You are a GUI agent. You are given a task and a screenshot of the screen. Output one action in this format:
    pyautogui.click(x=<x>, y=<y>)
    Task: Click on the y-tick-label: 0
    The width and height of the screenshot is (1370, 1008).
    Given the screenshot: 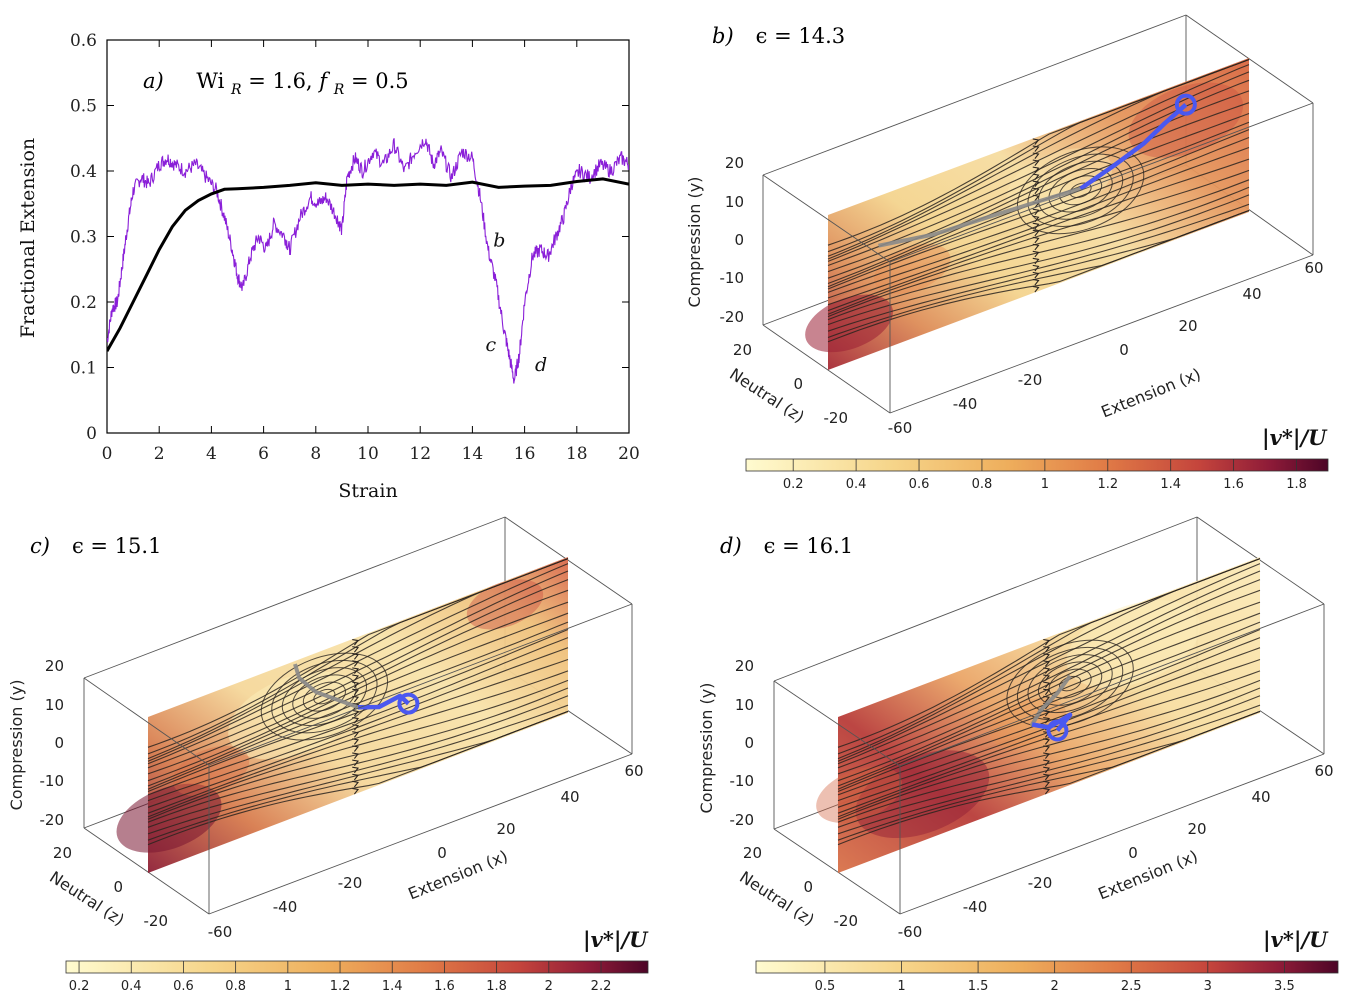 What is the action you would take?
    pyautogui.click(x=91, y=434)
    